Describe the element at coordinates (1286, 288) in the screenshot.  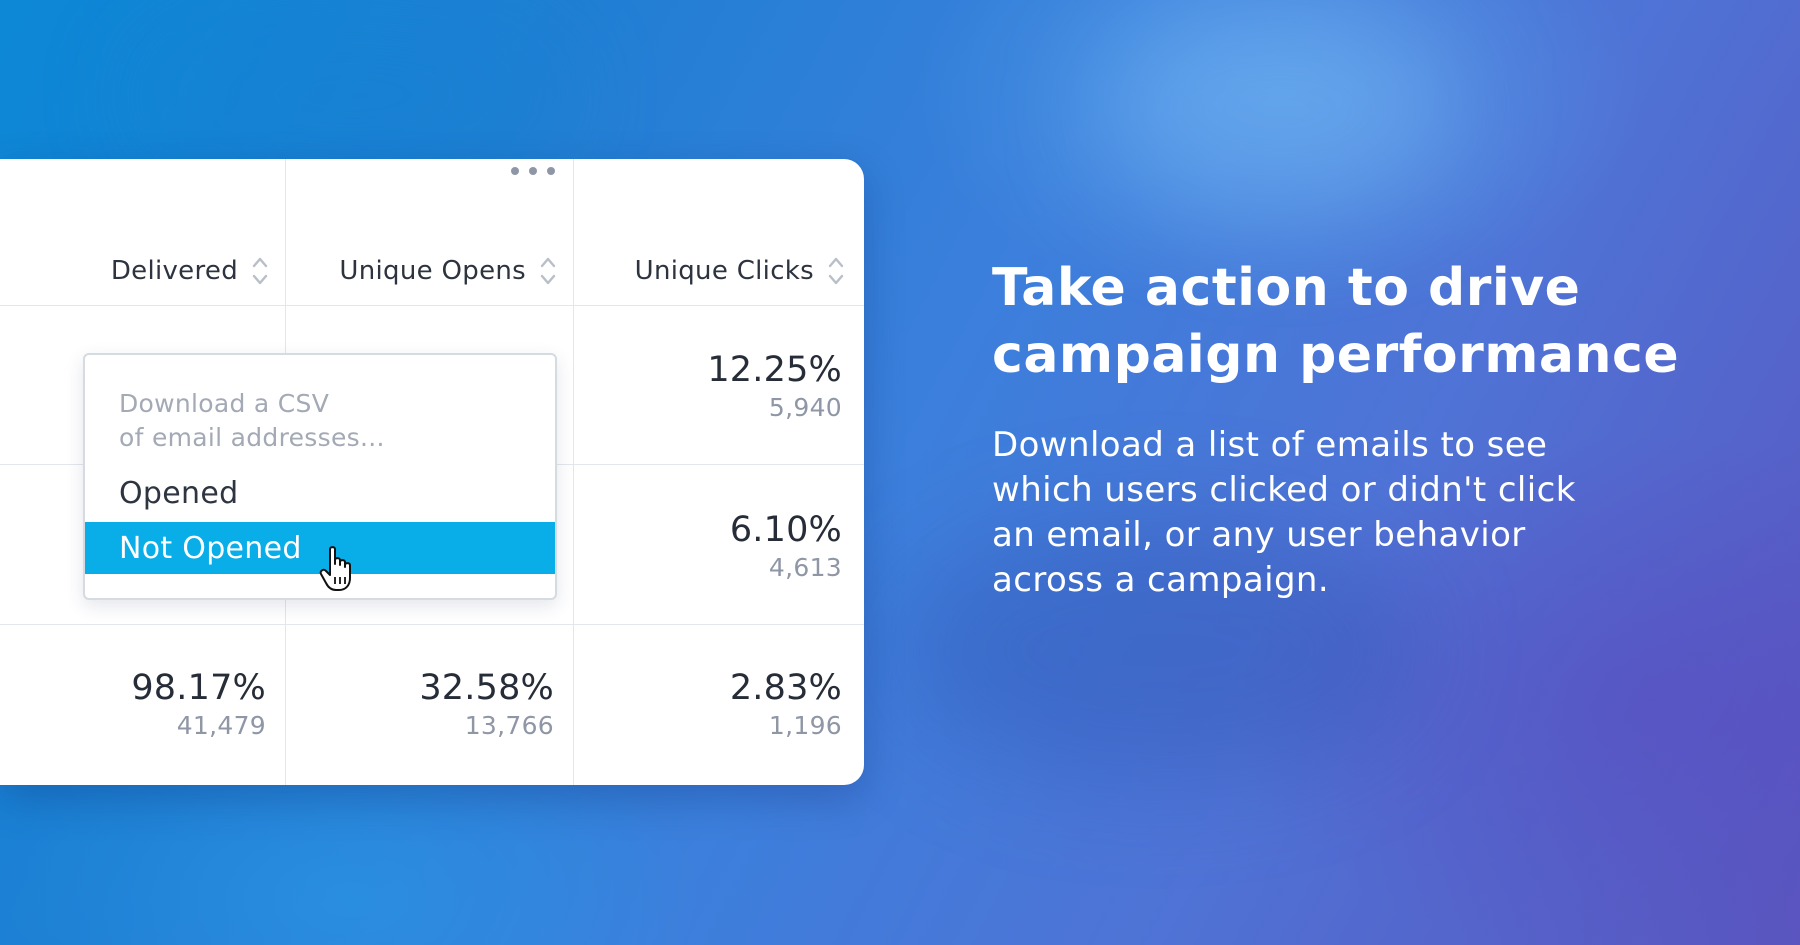
I see `headline-line: Take action to drive` at that location.